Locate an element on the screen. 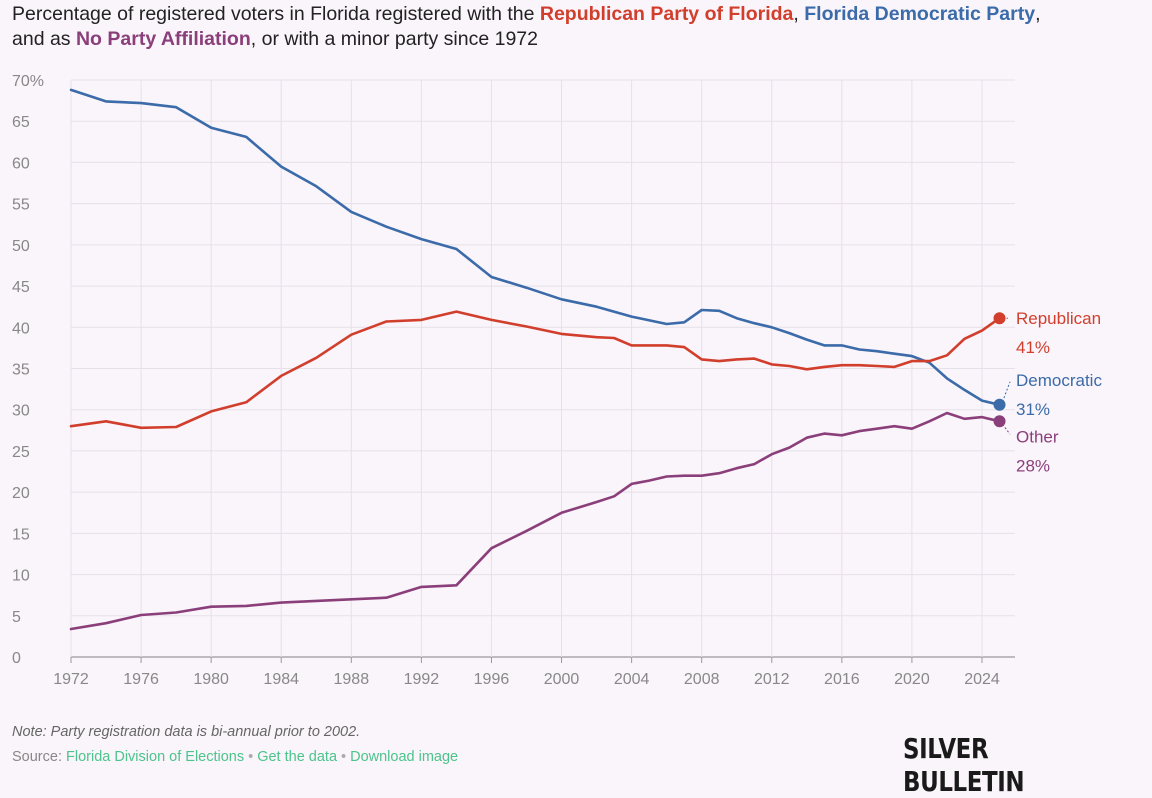  y-tick-label: 50 is located at coordinates (21, 246).